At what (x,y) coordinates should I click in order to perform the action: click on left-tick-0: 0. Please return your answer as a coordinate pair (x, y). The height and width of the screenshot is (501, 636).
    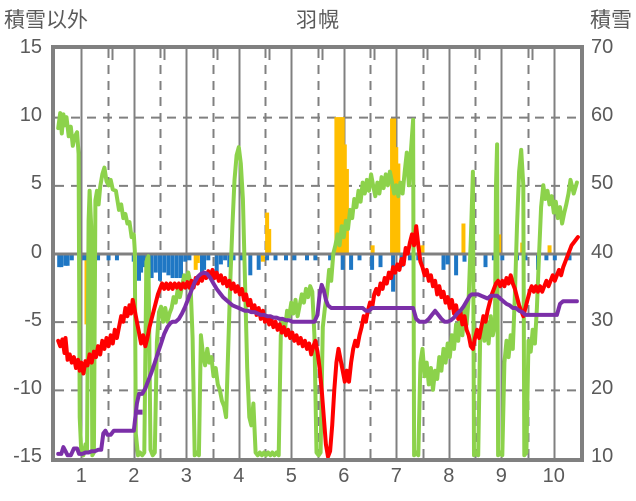
    Looking at the image, I should click on (36, 251).